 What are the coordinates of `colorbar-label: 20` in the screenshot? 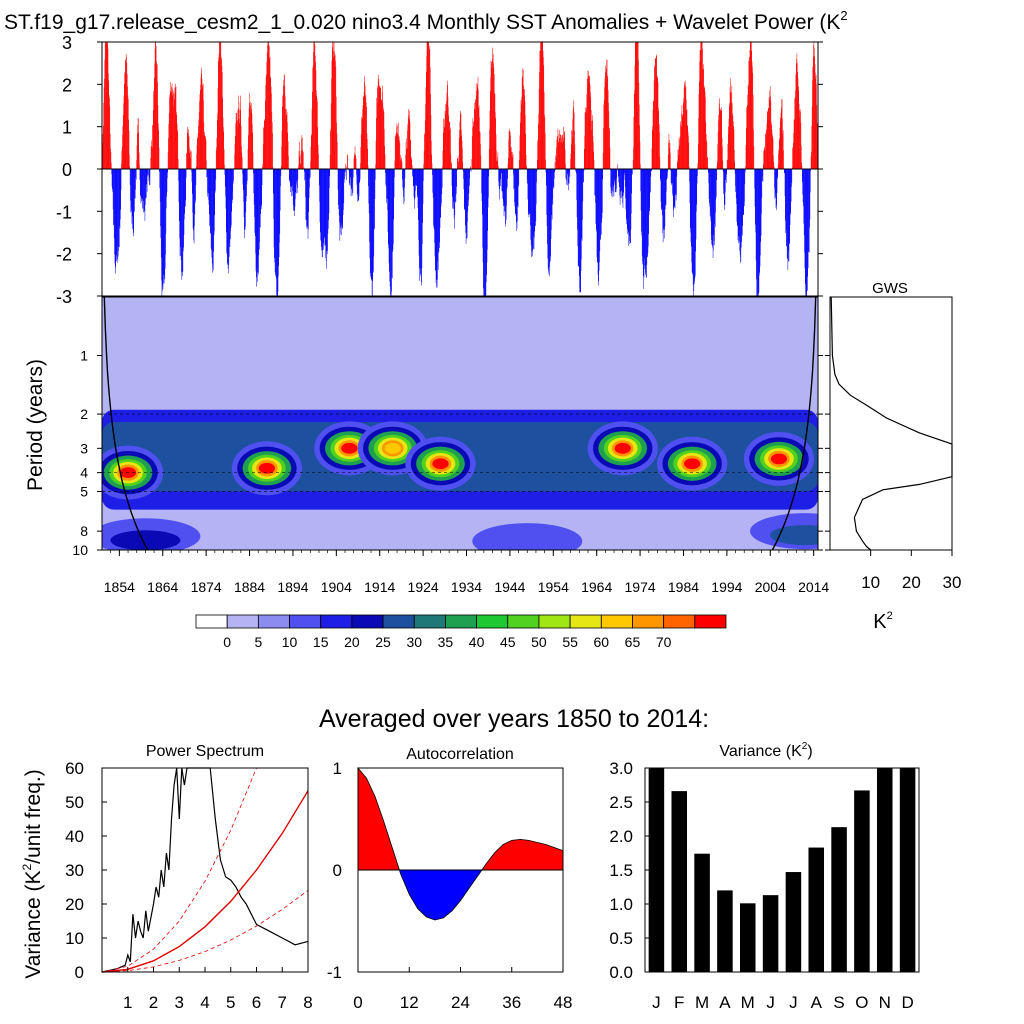 It's located at (352, 642).